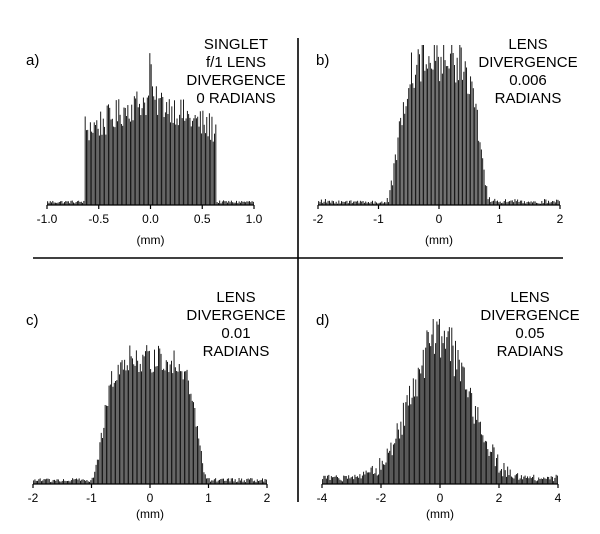  I want to click on x-tick-label: 4, so click(558, 498).